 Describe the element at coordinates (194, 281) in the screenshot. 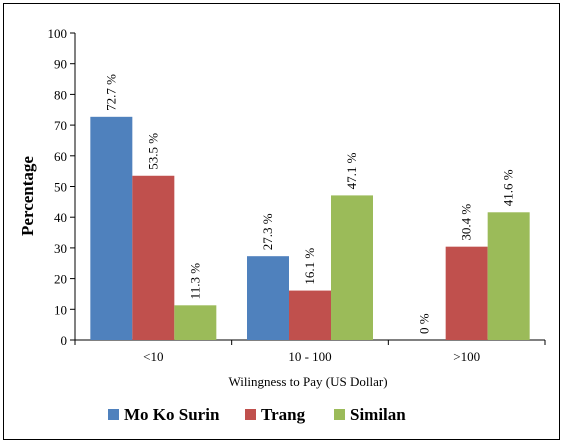

I see `data-label: 11.3 %` at that location.